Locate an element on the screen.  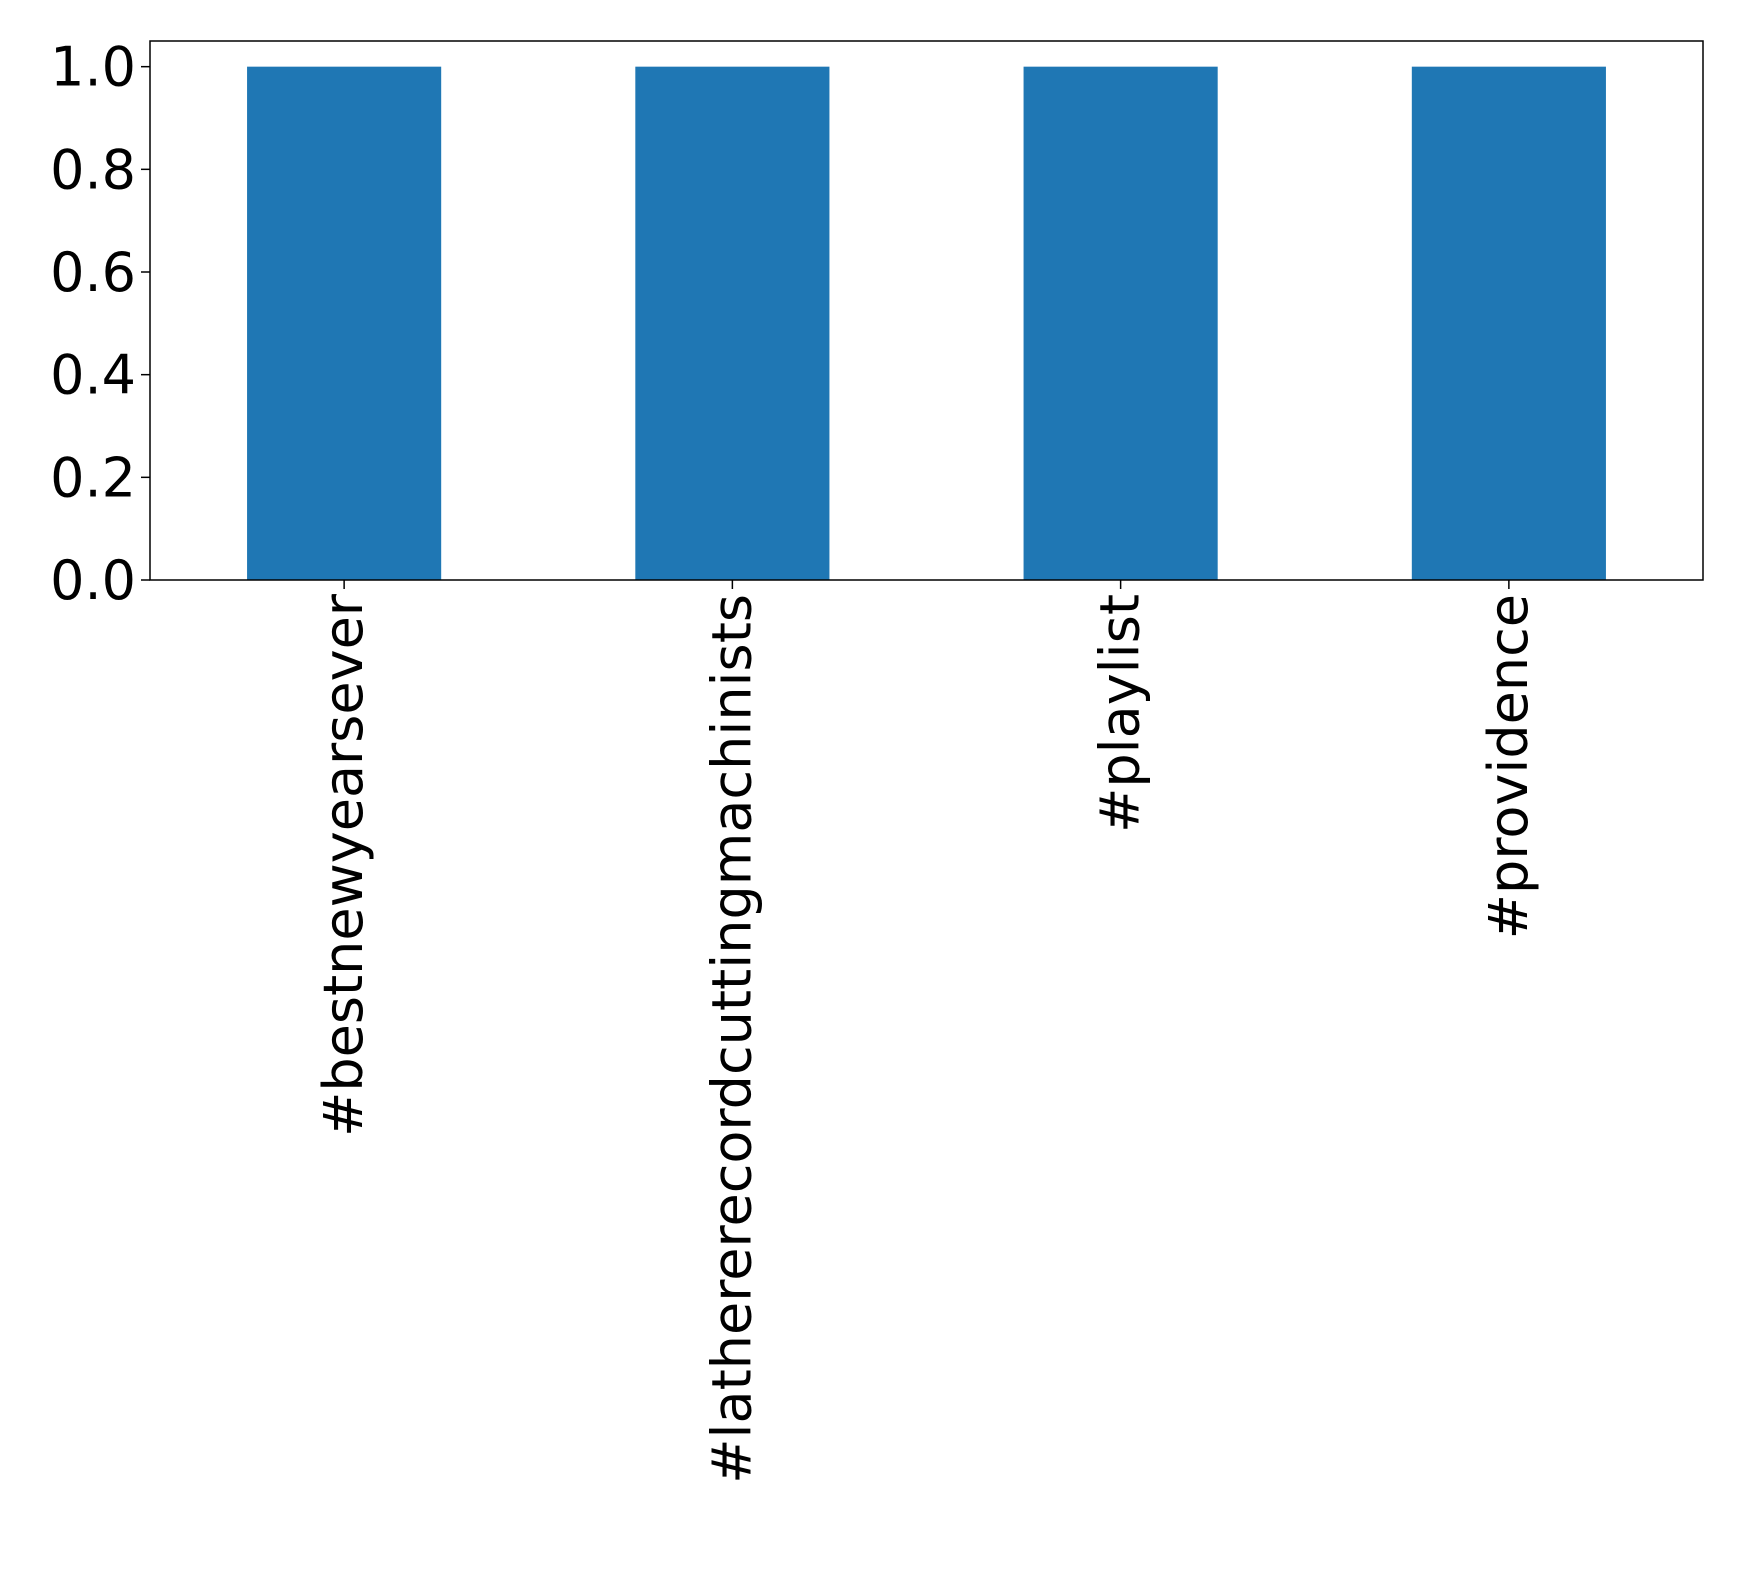
x-tick-label: #providence is located at coordinates (1508, 766).